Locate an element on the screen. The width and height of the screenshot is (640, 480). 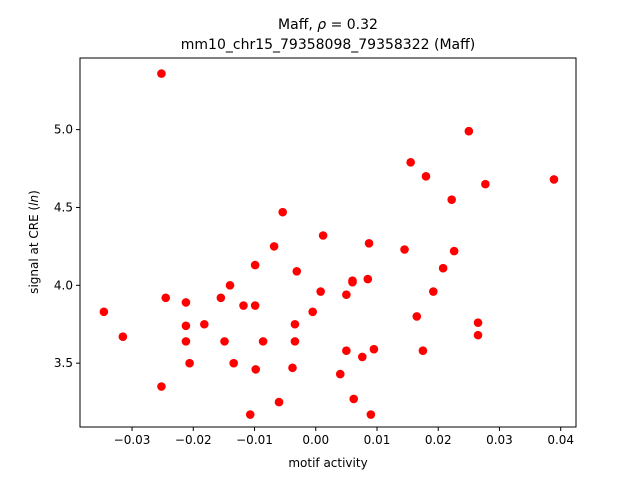
y-tick-label: 3.5 is located at coordinates (63, 363).